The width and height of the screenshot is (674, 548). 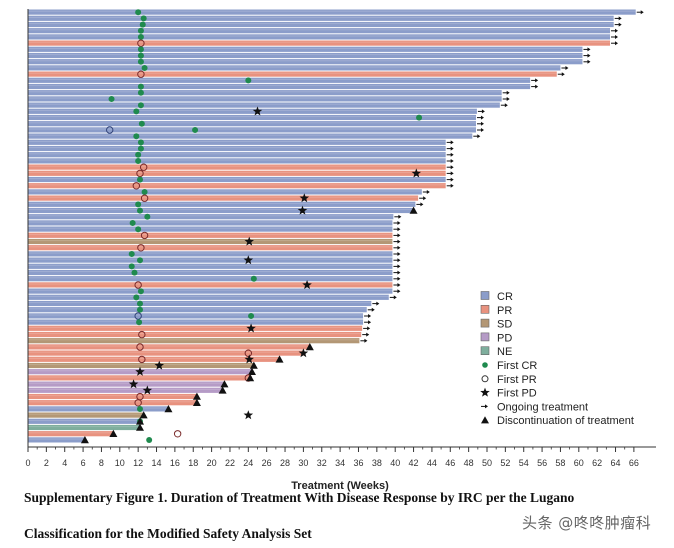 I want to click on watermark: 头条 @咚咚肿瘤科, so click(x=587, y=523).